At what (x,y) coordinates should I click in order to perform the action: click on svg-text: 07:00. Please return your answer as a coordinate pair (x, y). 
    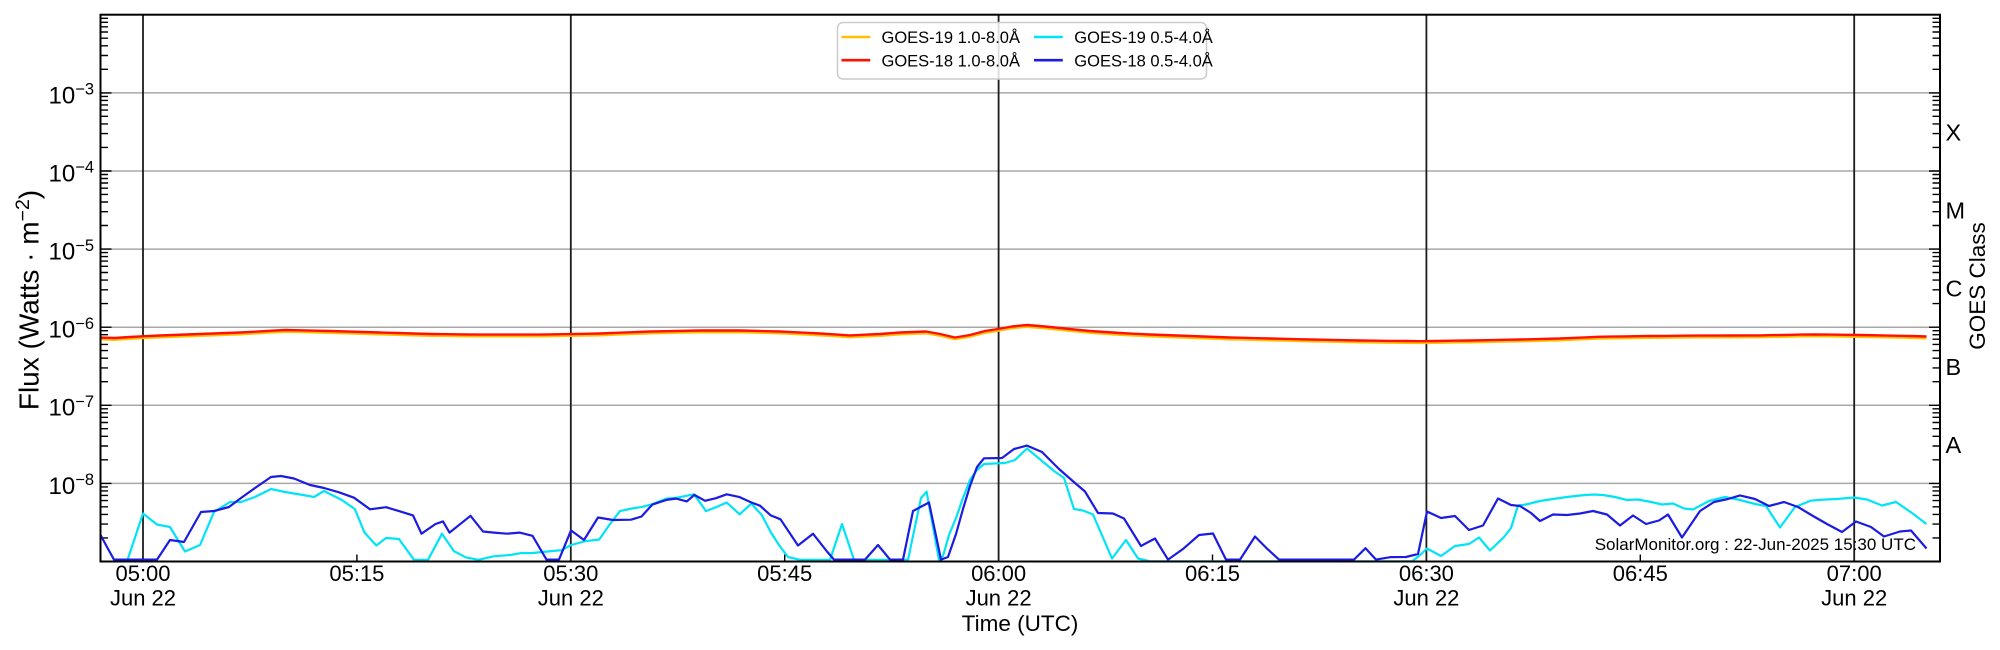
    Looking at the image, I should click on (1854, 573).